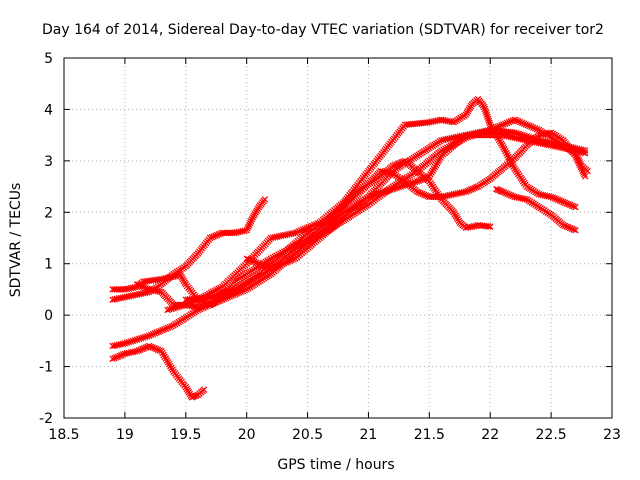 The height and width of the screenshot is (480, 640). What do you see at coordinates (48, 213) in the screenshot?
I see `y-tick-label: 2` at bounding box center [48, 213].